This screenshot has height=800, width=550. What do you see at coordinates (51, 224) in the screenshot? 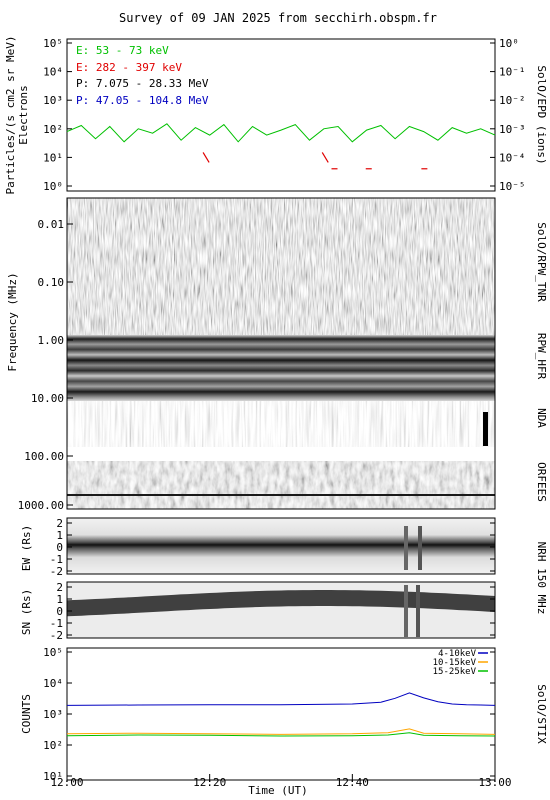
I see `spectro-tick-label: 0.01` at bounding box center [51, 224].